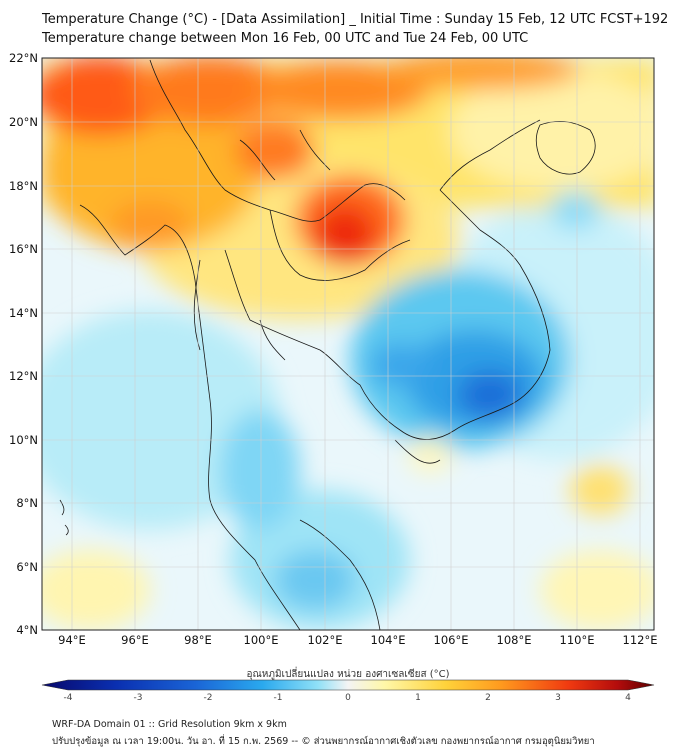 This screenshot has height=756, width=676. Describe the element at coordinates (23, 249) in the screenshot. I see `lat-label: 16°N` at that location.